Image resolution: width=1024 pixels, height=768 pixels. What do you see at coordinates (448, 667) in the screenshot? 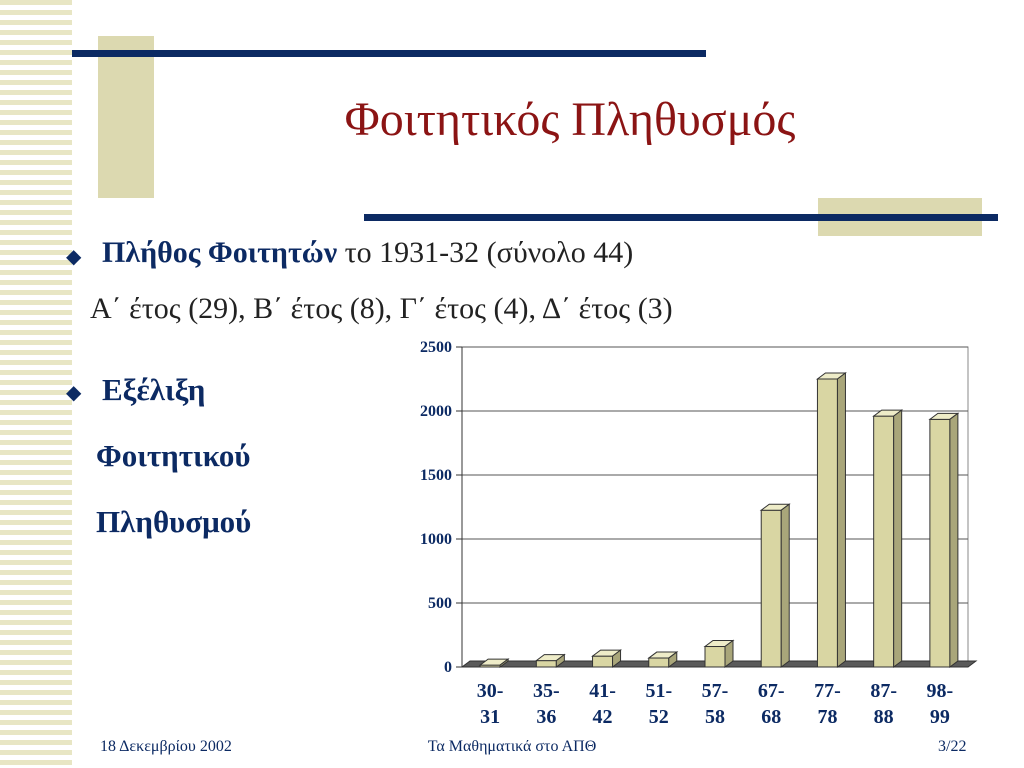
I see `y-tick-label: 0` at bounding box center [448, 667].